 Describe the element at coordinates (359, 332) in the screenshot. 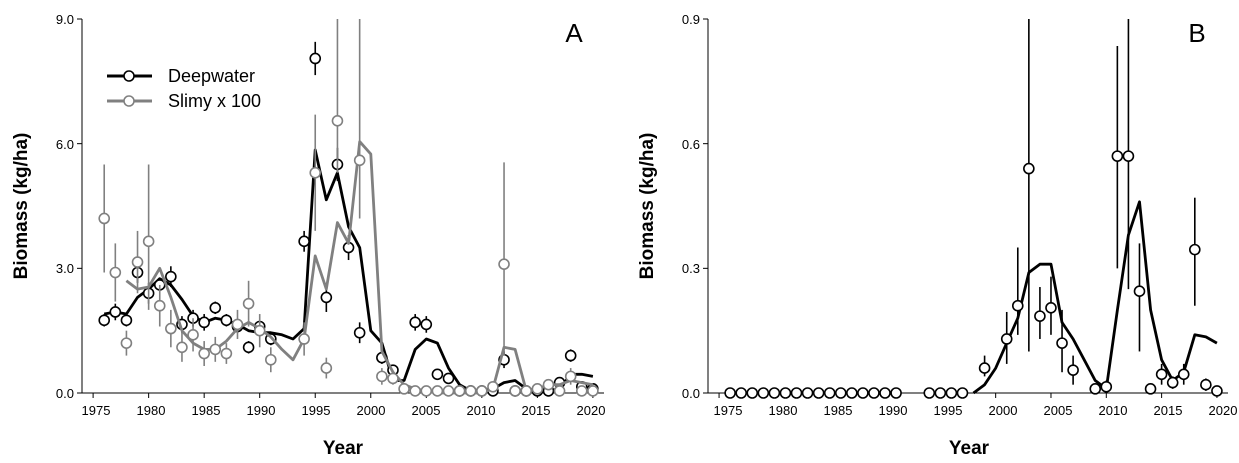

I see `panel-a-s0-point-1999` at that location.